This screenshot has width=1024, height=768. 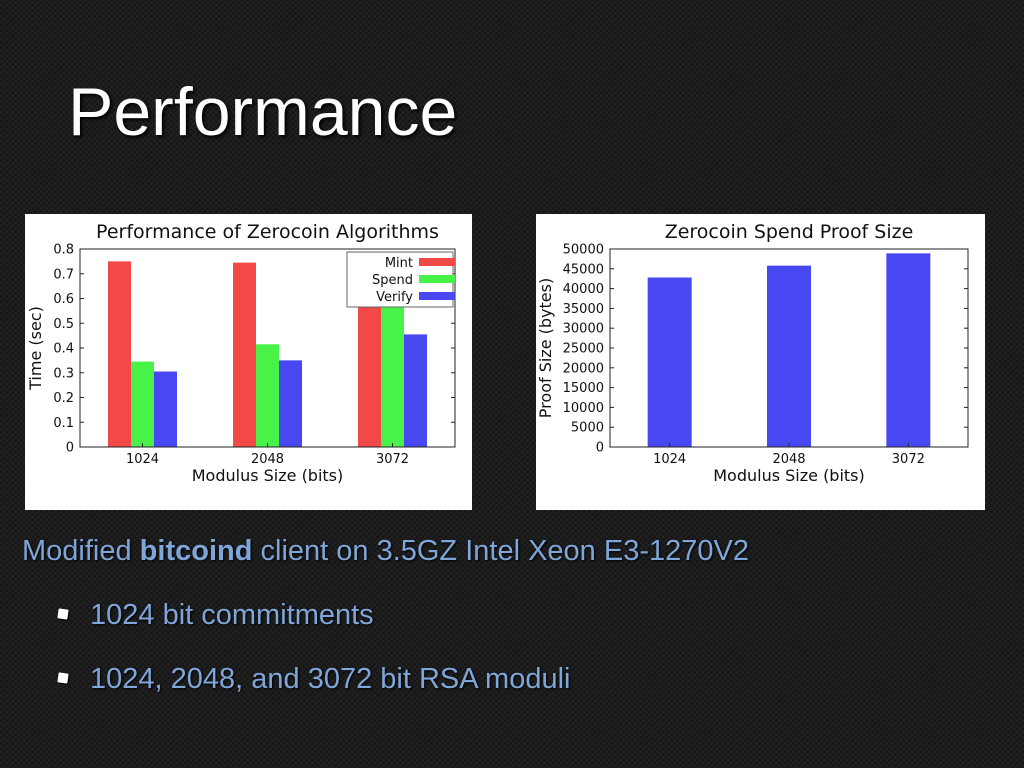 What do you see at coordinates (196, 551) in the screenshot?
I see `lead-bold: bitcoind` at bounding box center [196, 551].